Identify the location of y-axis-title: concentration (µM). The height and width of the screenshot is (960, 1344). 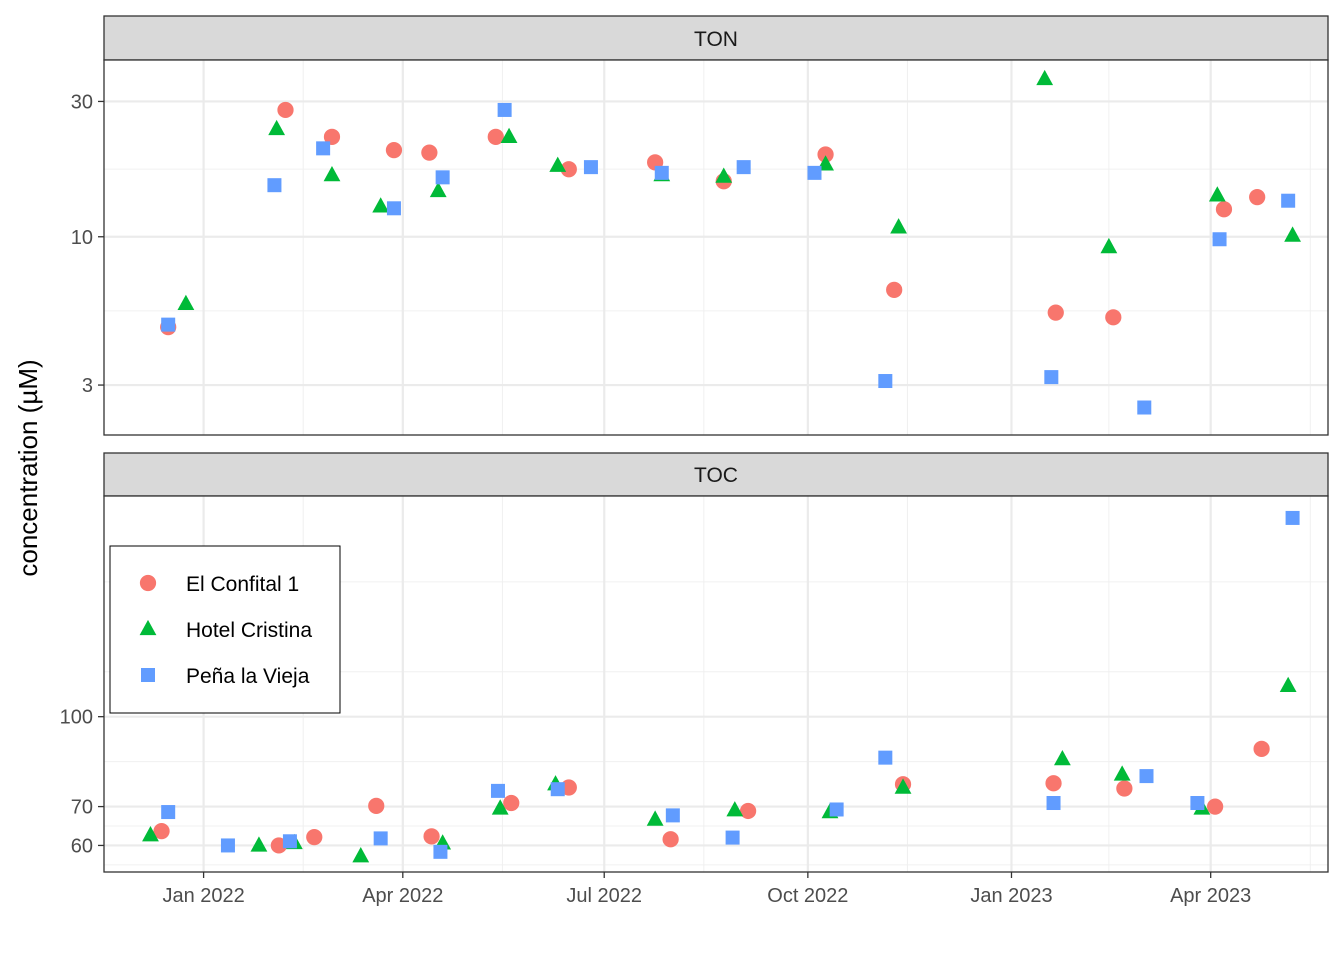
(28, 467).